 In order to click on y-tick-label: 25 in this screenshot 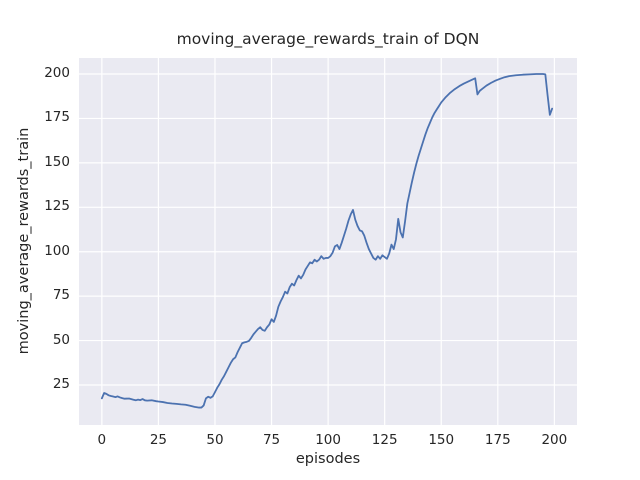, I will do `click(61, 384)`.